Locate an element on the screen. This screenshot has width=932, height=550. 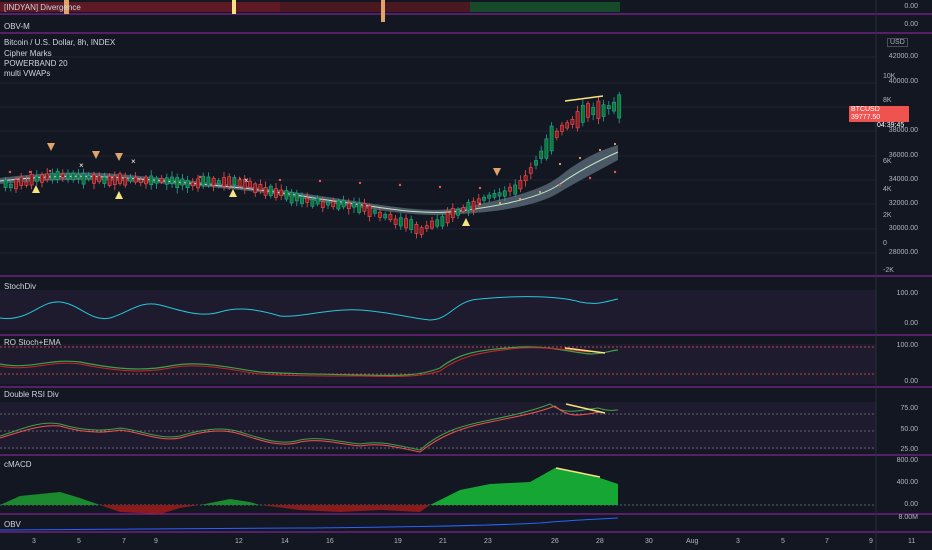
indicator-cipher: Cipher Marks is located at coordinates (28, 53).